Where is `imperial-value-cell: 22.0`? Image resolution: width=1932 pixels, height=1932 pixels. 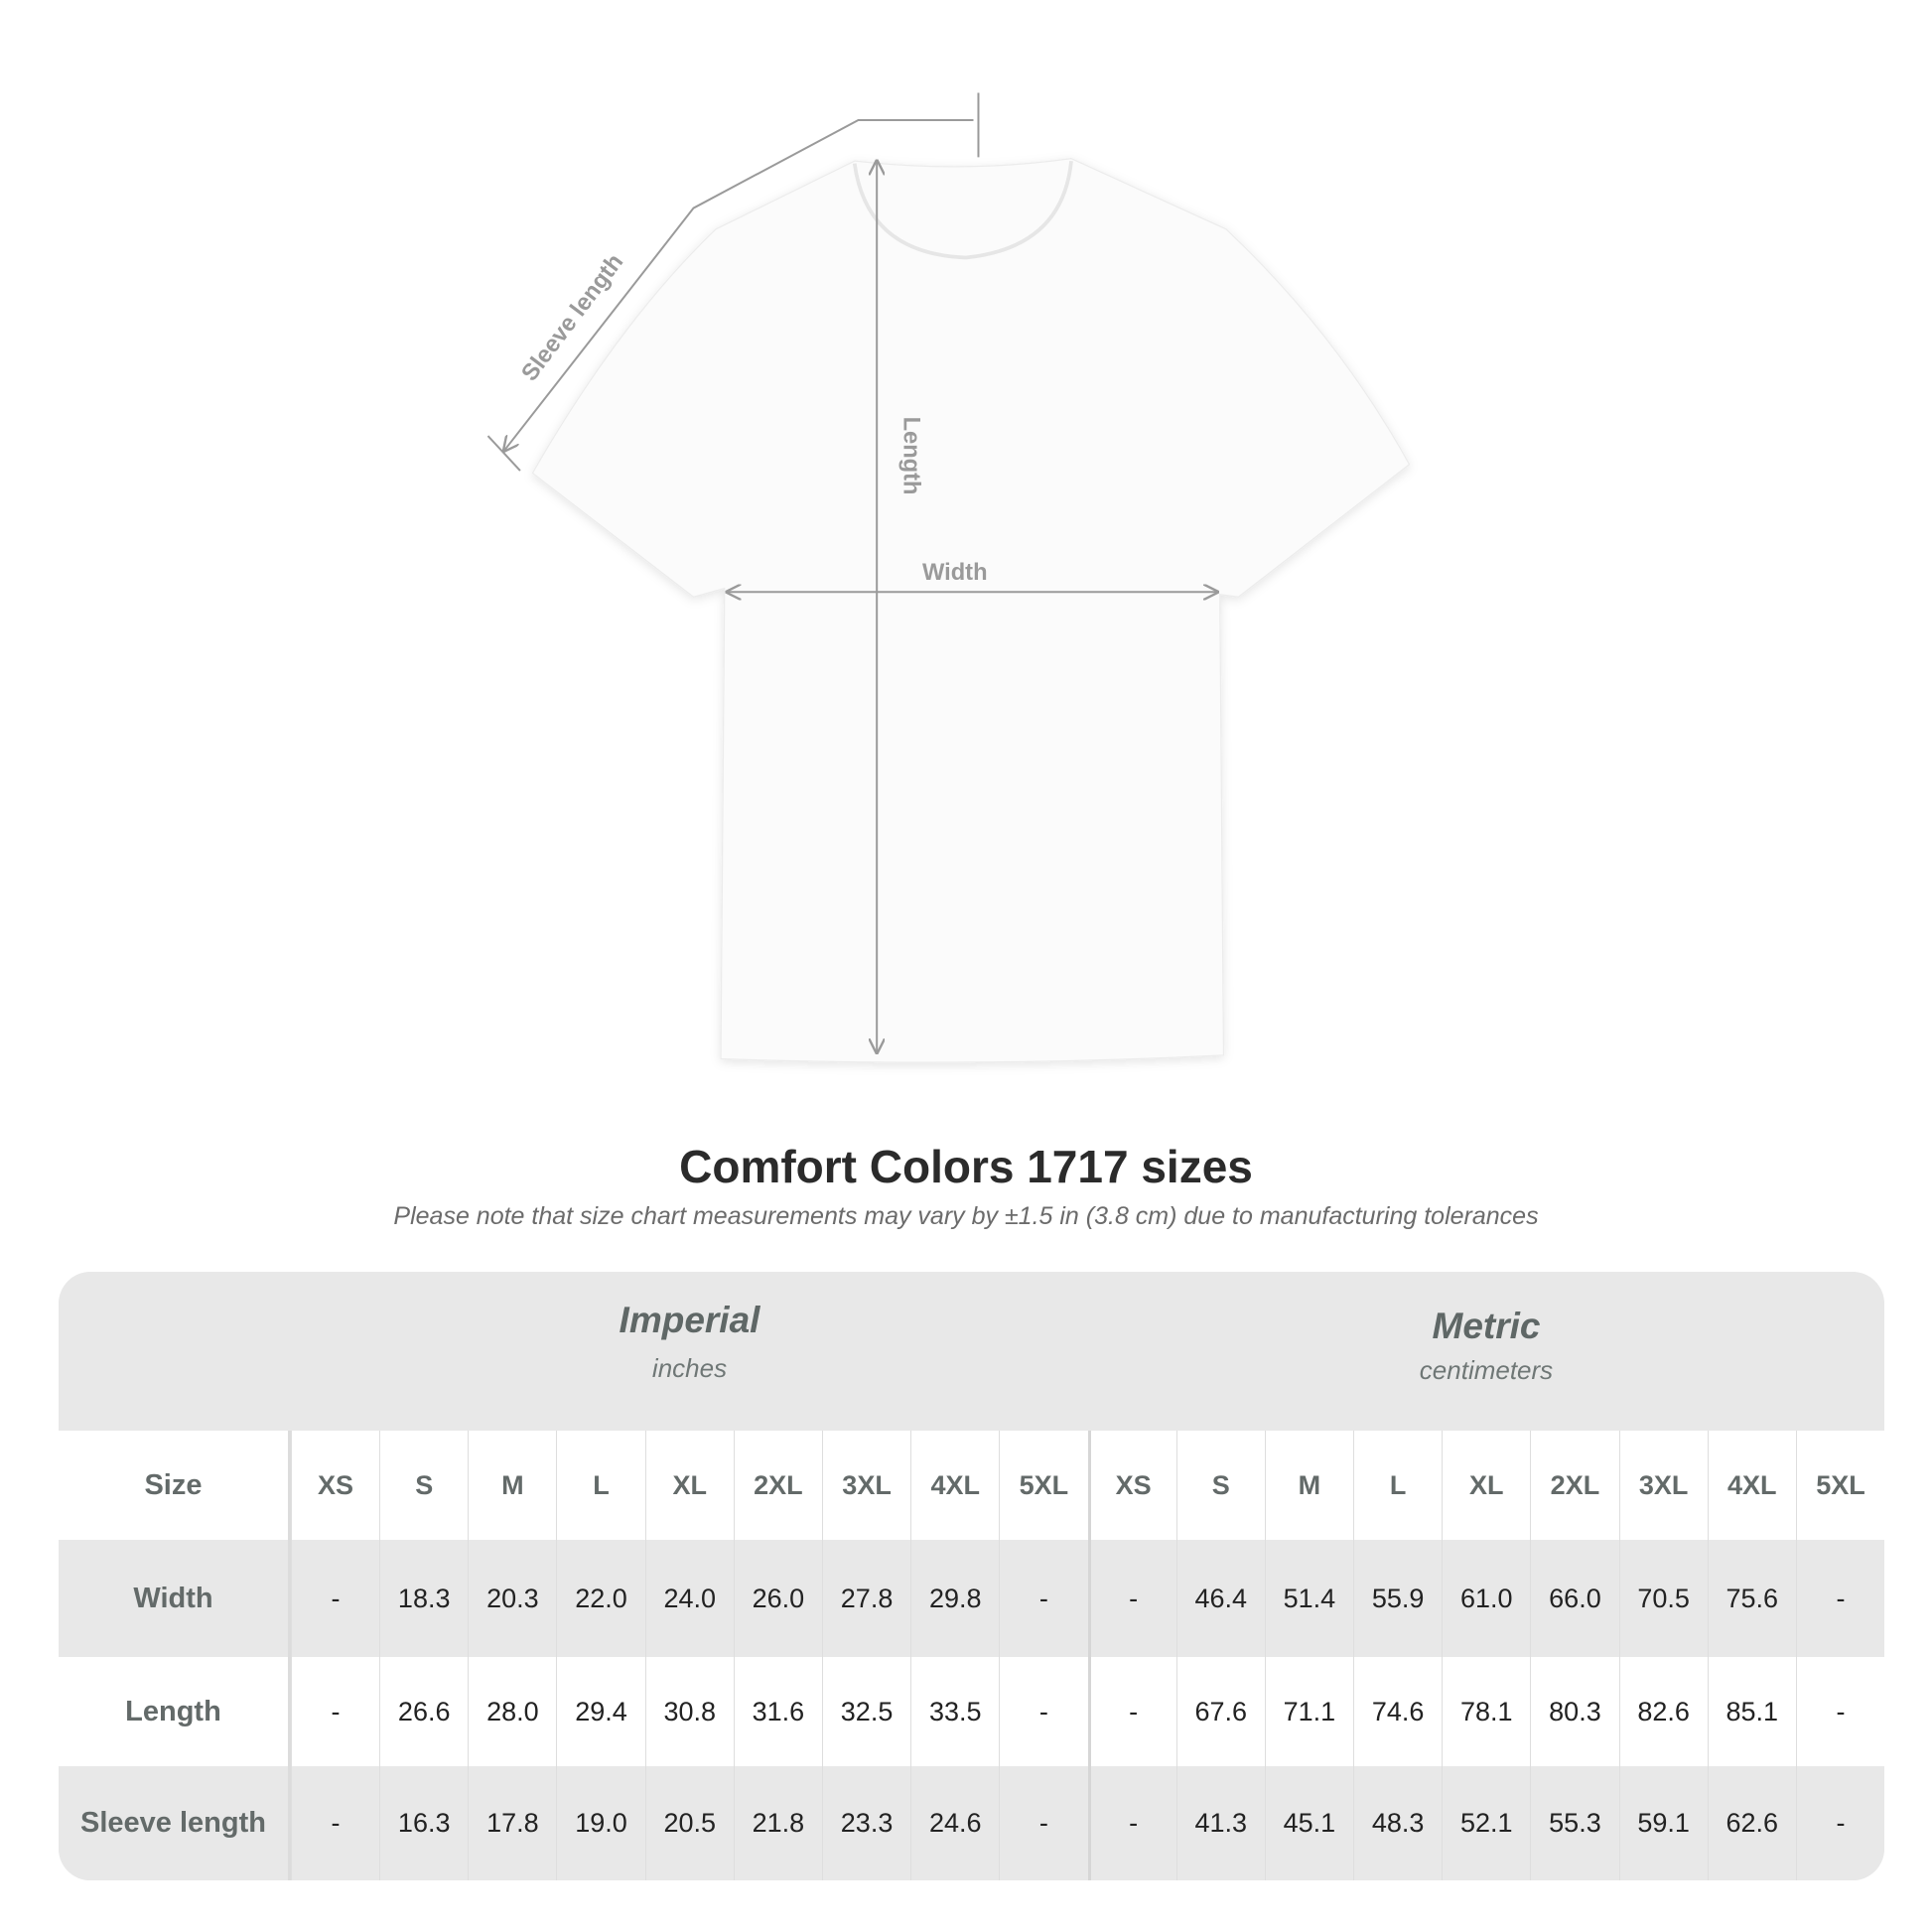 imperial-value-cell: 22.0 is located at coordinates (600, 1599).